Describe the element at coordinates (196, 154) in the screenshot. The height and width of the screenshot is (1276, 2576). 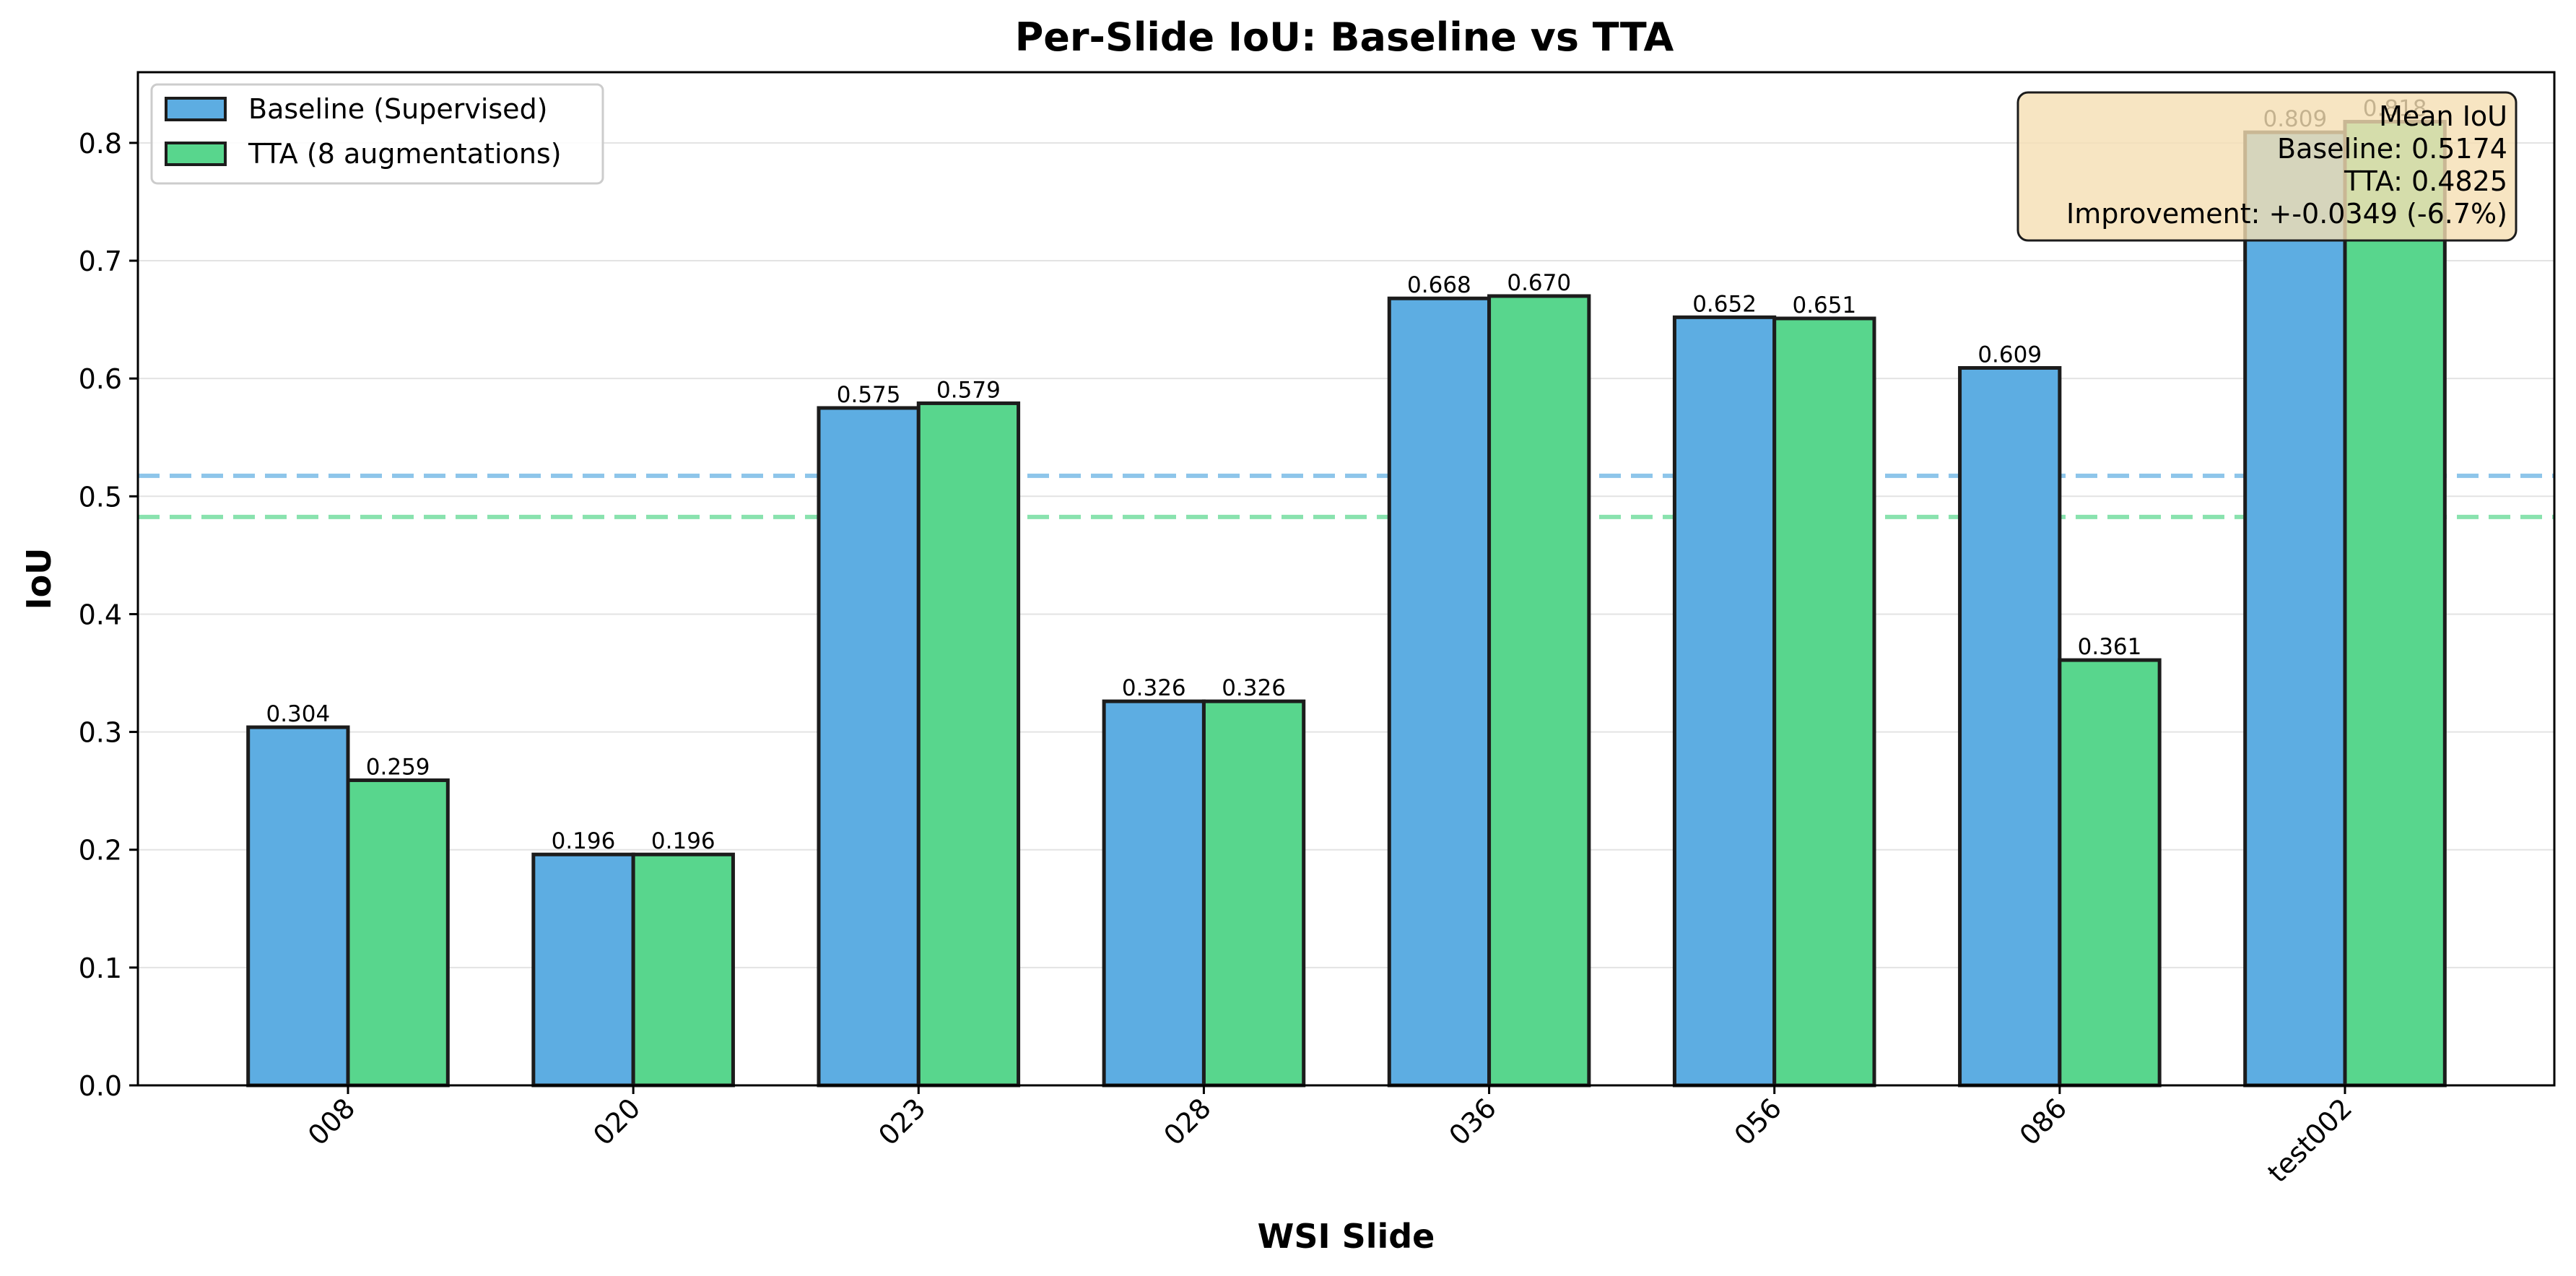
I see `legend-swatch-tta` at that location.